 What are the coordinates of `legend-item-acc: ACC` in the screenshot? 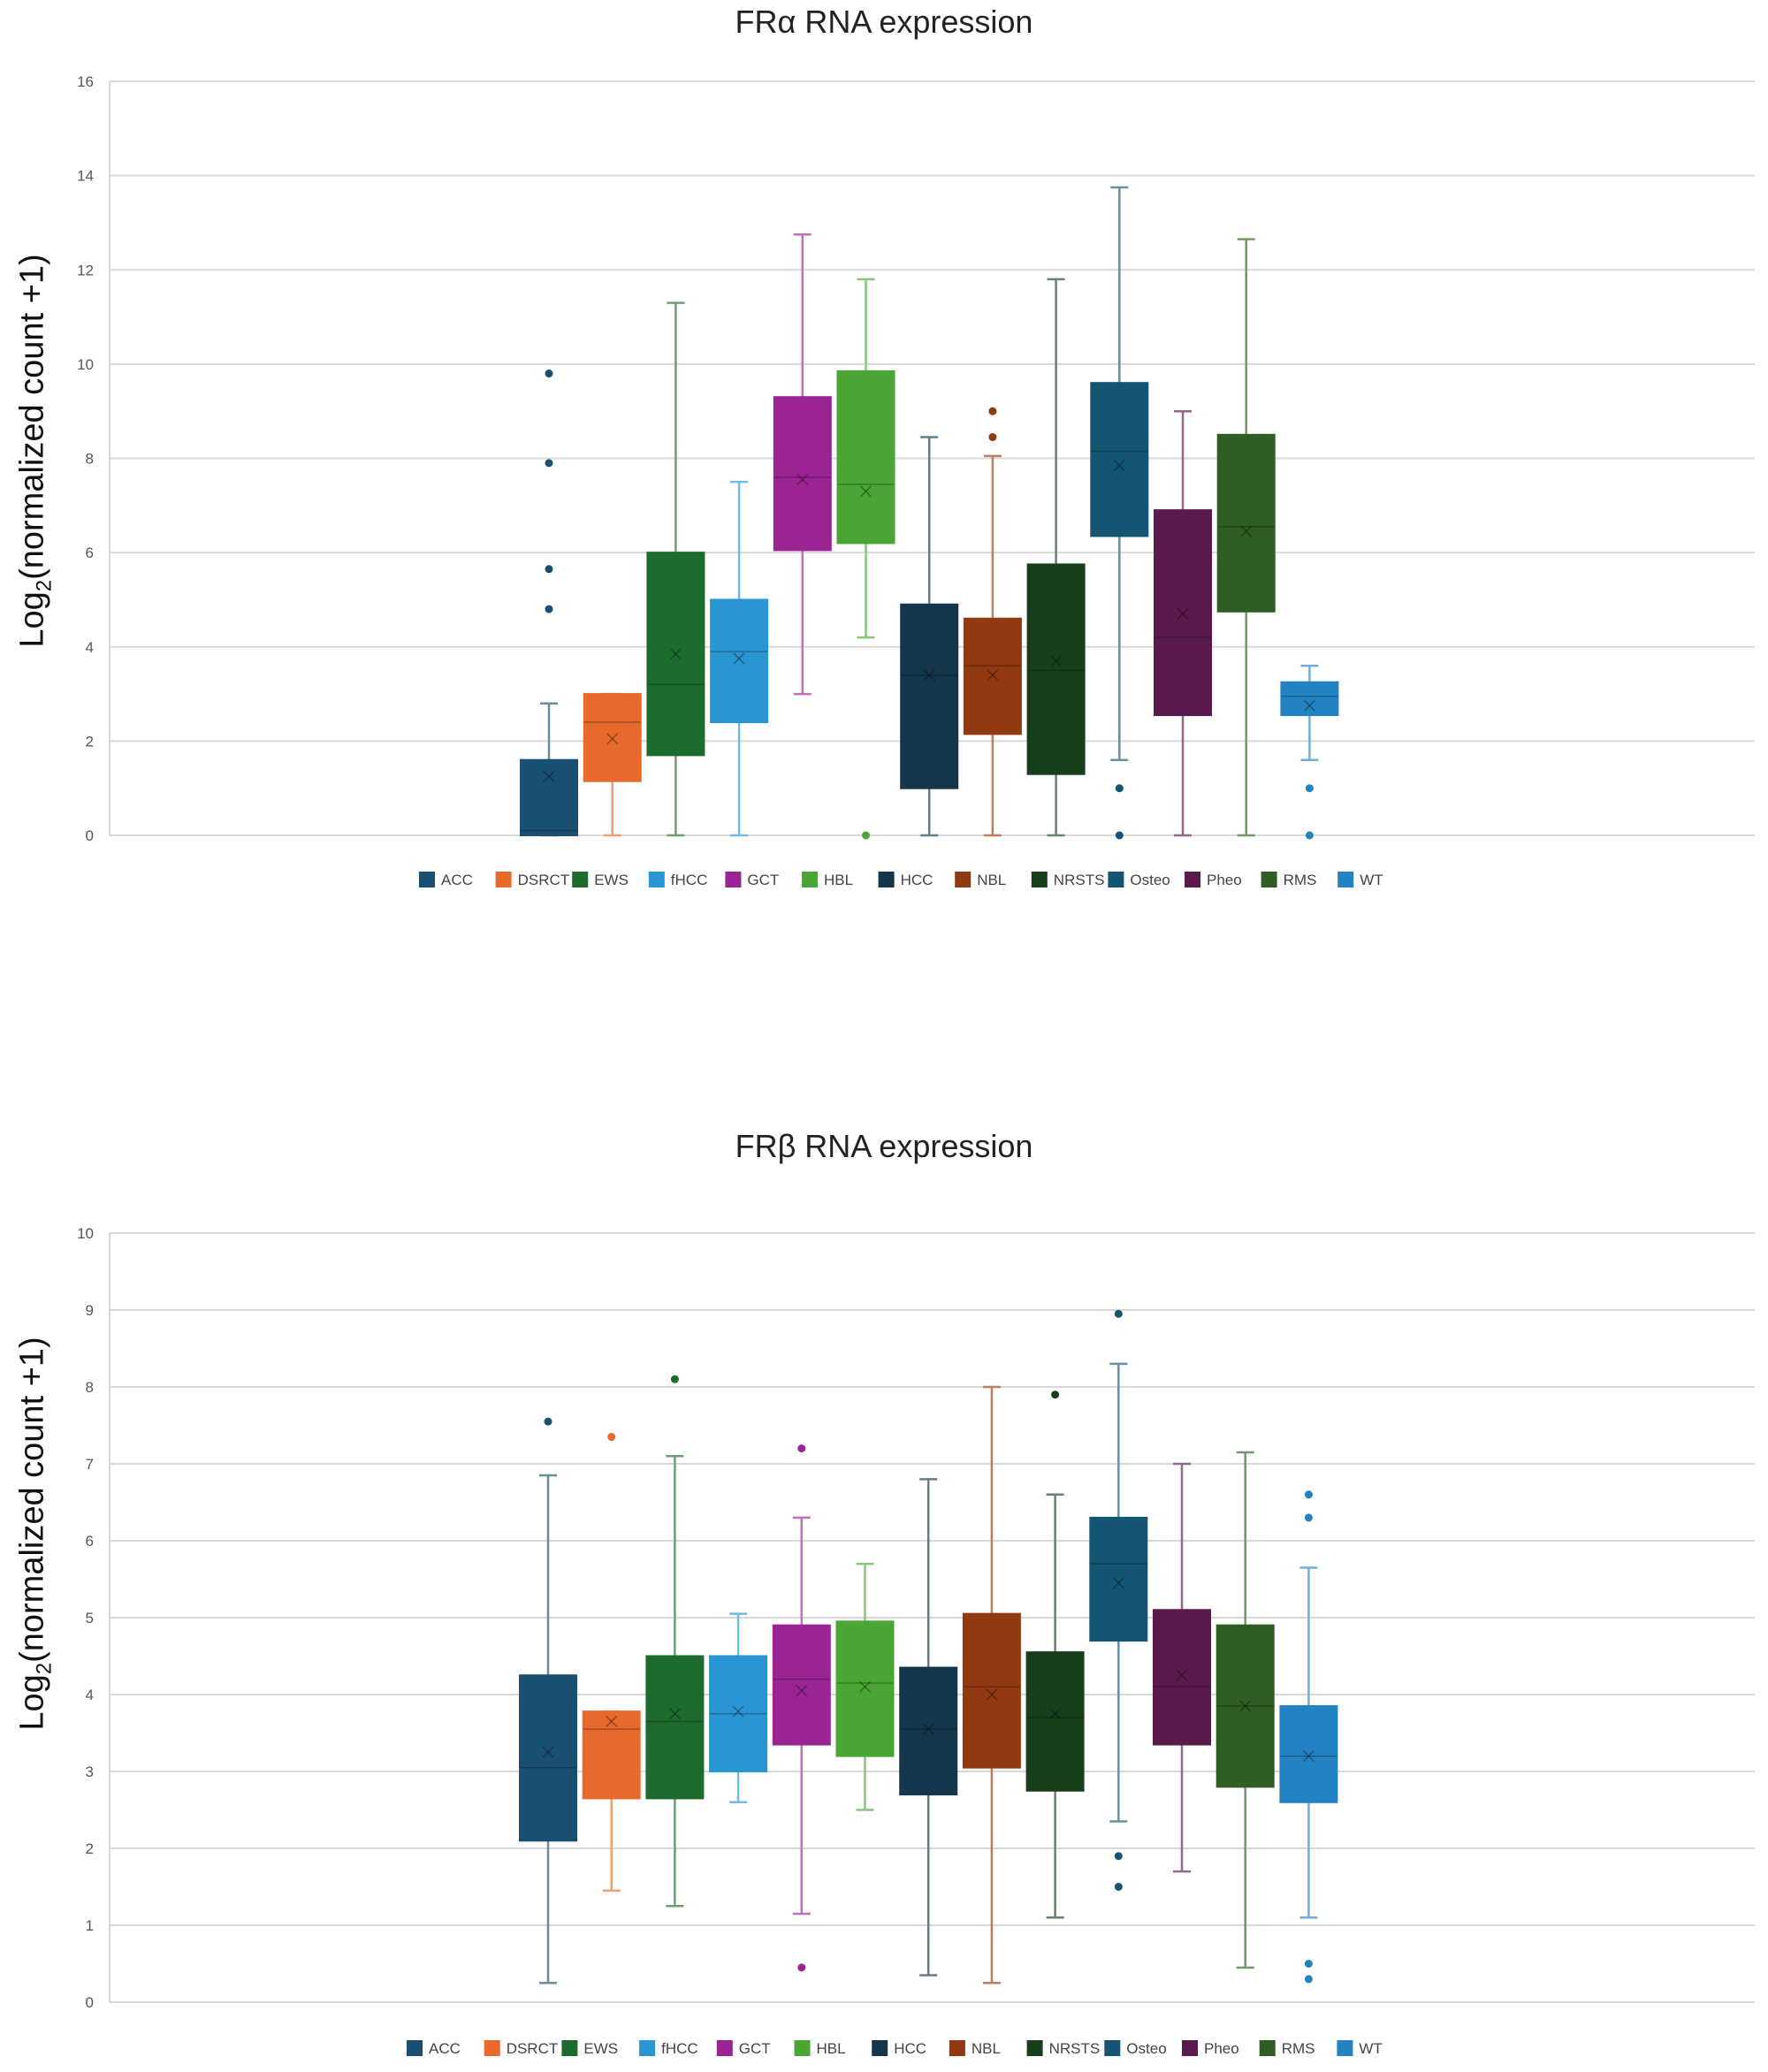 It's located at (434, 2048).